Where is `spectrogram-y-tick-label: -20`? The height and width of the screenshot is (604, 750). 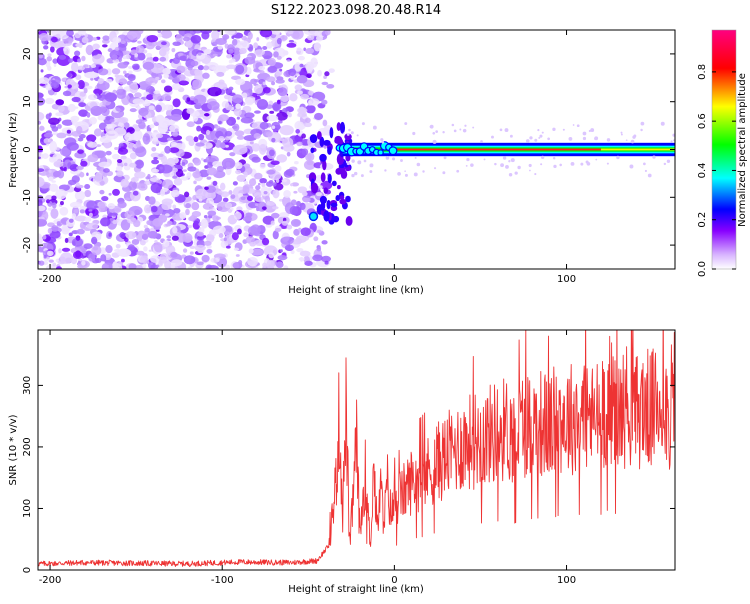
spectrogram-y-tick-label: -20 is located at coordinates (27, 245).